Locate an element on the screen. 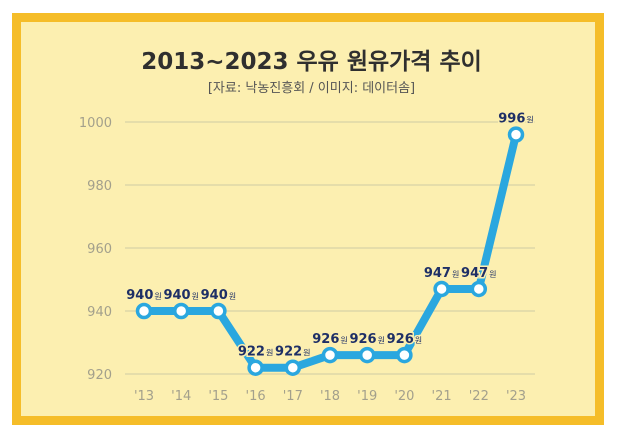  y-axis-ticks: 920 940 960 980 1000 is located at coordinates (95, 249).